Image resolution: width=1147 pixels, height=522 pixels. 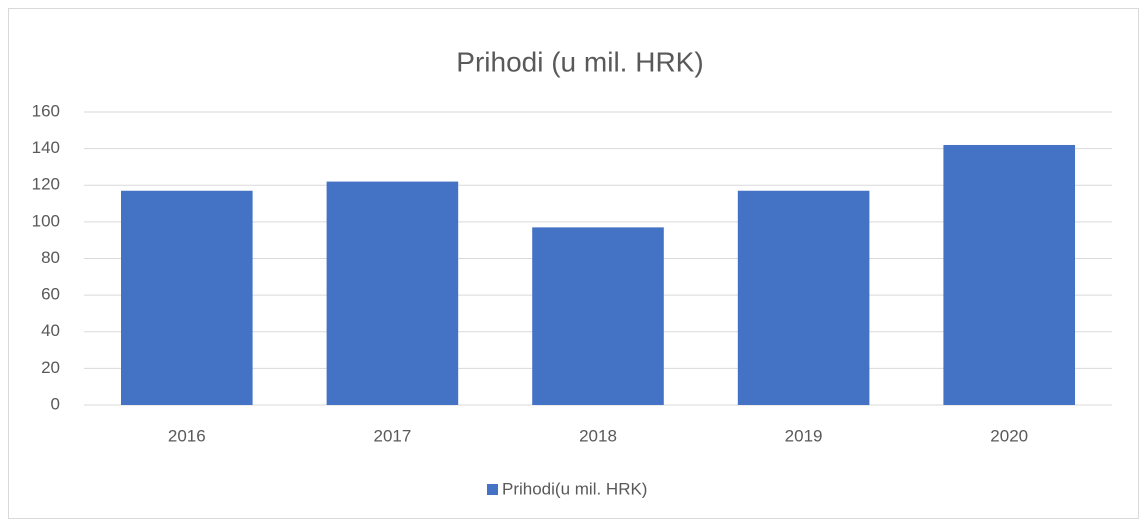 I want to click on legend-swatch, so click(x=492, y=489).